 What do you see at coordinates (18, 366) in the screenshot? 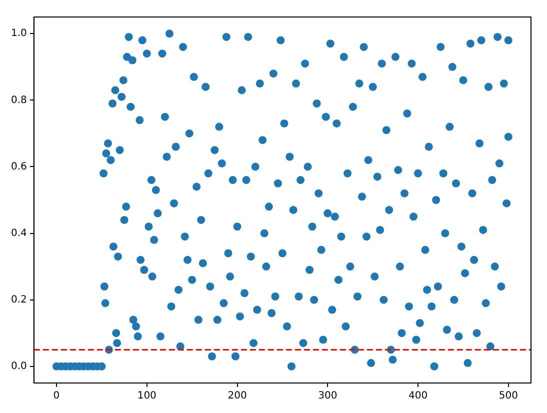
I see `y-tick-label: 0.0` at bounding box center [18, 366].